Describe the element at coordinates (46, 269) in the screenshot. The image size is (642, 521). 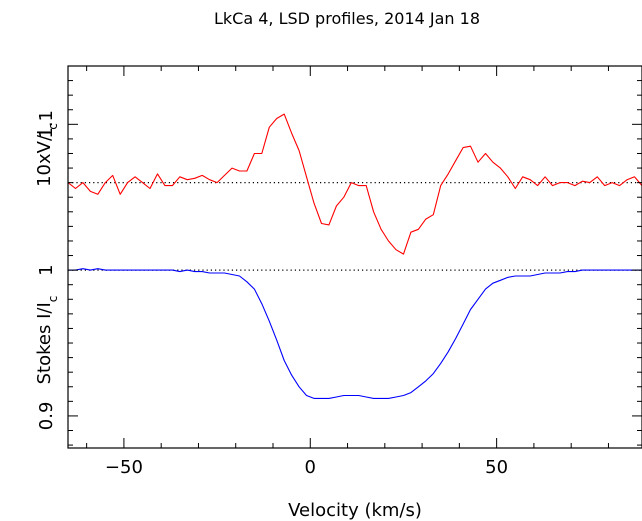
I see `y-tick-label: 1` at that location.